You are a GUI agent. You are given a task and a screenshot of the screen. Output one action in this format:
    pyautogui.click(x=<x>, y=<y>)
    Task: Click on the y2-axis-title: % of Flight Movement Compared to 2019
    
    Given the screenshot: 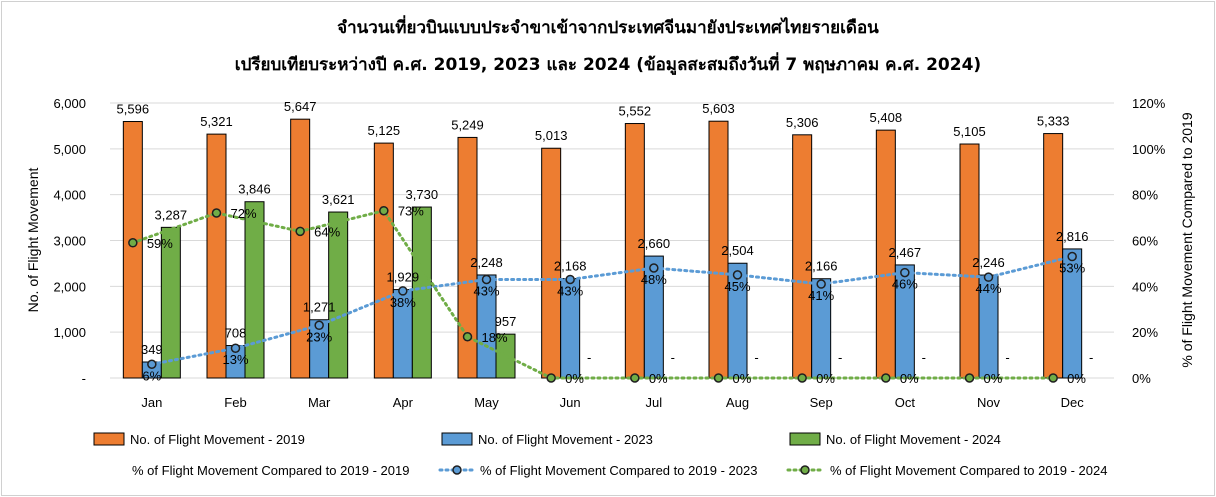 What is the action you would take?
    pyautogui.click(x=1187, y=239)
    